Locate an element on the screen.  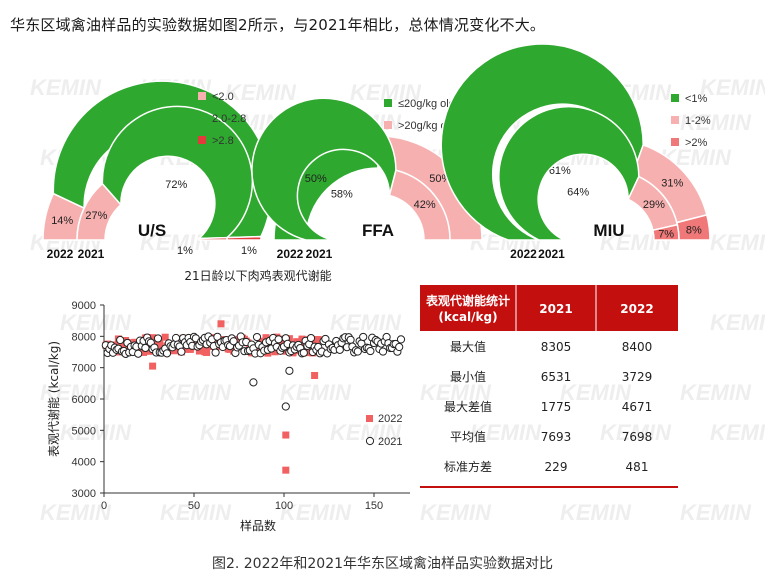
gauge-value-label: 7% is located at coordinates (666, 235).